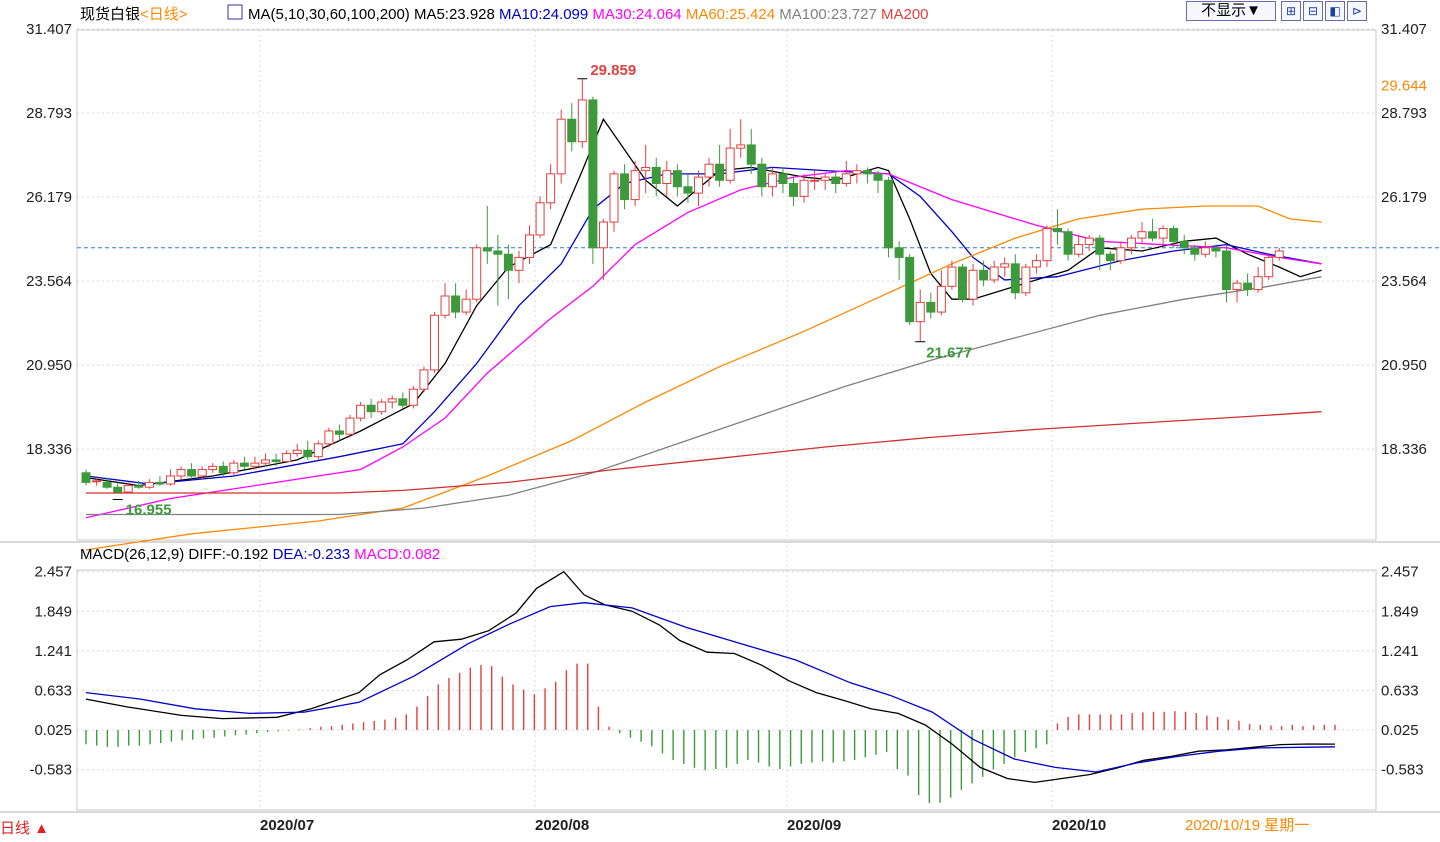 This screenshot has height=842, width=1440. Describe the element at coordinates (53, 730) in the screenshot. I see `macd-tick-left: 0.025` at that location.